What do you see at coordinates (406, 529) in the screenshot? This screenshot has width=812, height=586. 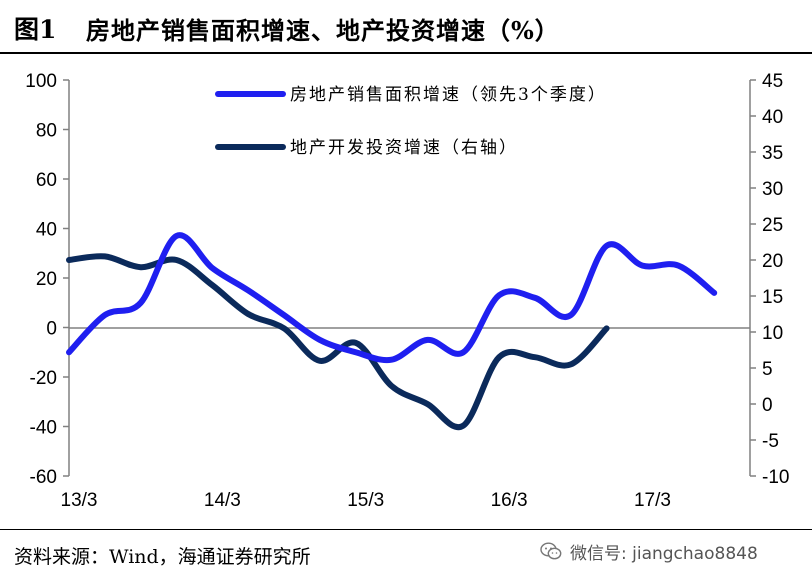 I see `footer-divider` at bounding box center [406, 529].